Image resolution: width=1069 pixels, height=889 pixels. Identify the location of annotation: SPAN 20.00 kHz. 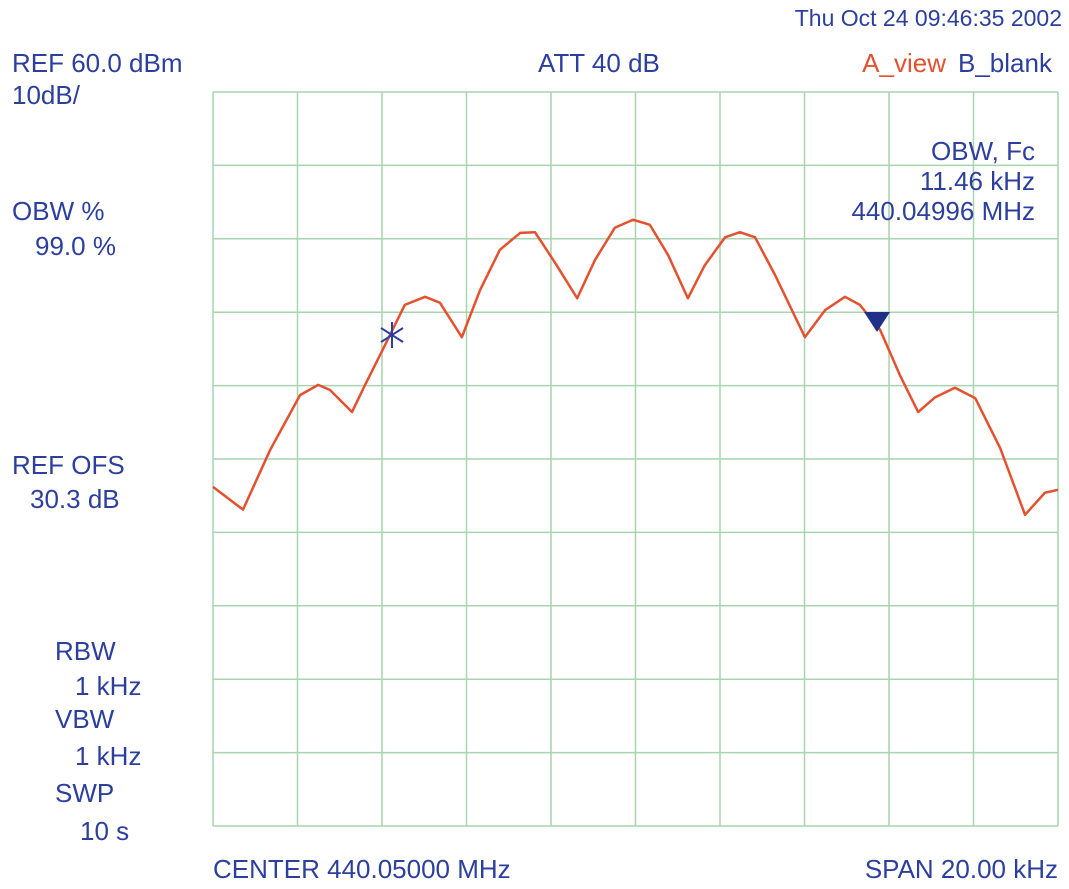
(961, 869).